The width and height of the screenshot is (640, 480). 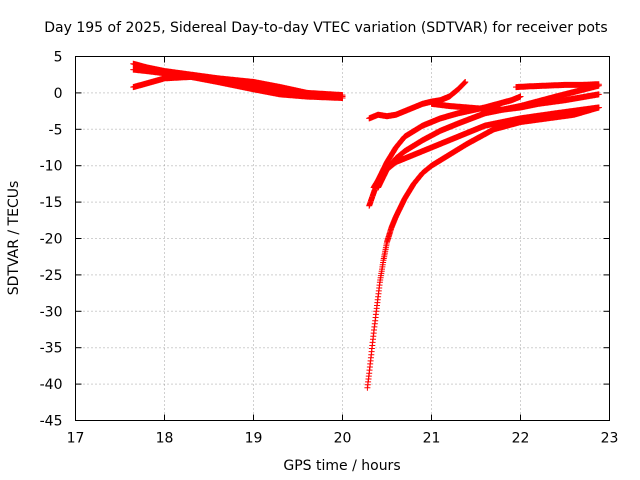 I want to click on x-tick-label: 20, so click(x=343, y=439).